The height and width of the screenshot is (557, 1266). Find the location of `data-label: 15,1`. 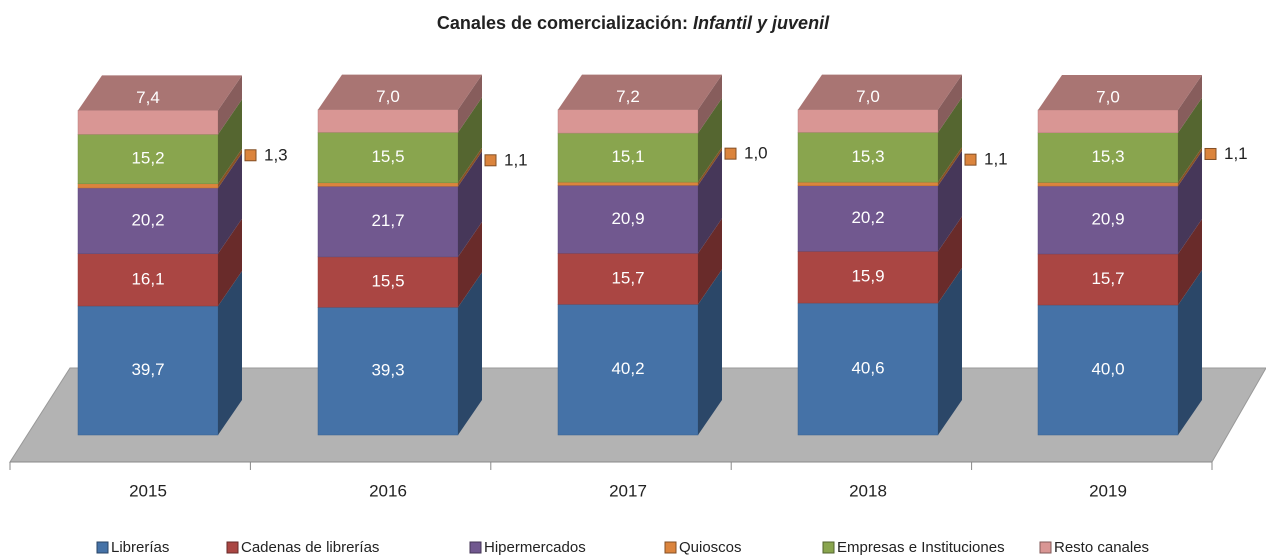

data-label: 15,1 is located at coordinates (627, 156).